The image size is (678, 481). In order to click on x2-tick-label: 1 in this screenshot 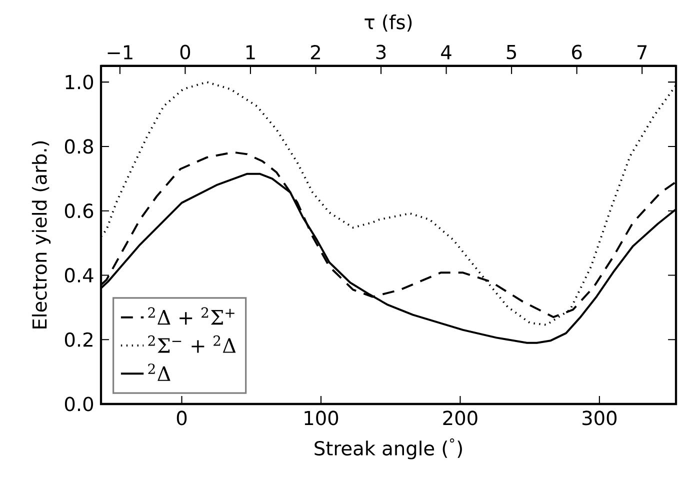, I will do `click(250, 52)`.